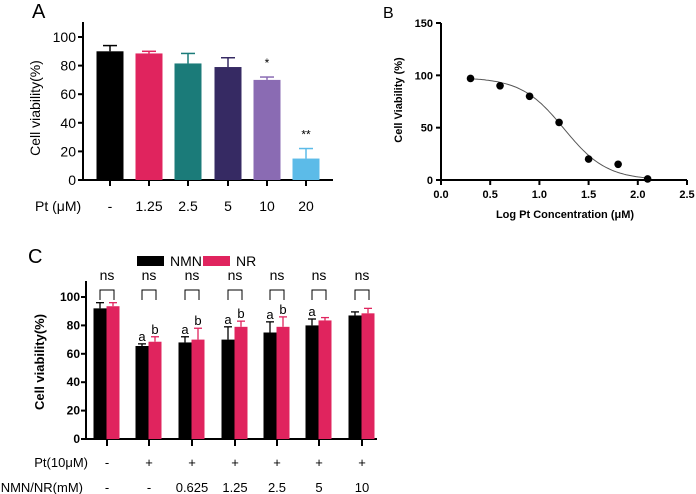  Describe the element at coordinates (110, 206) in the screenshot. I see `x-tick-label: -` at that location.